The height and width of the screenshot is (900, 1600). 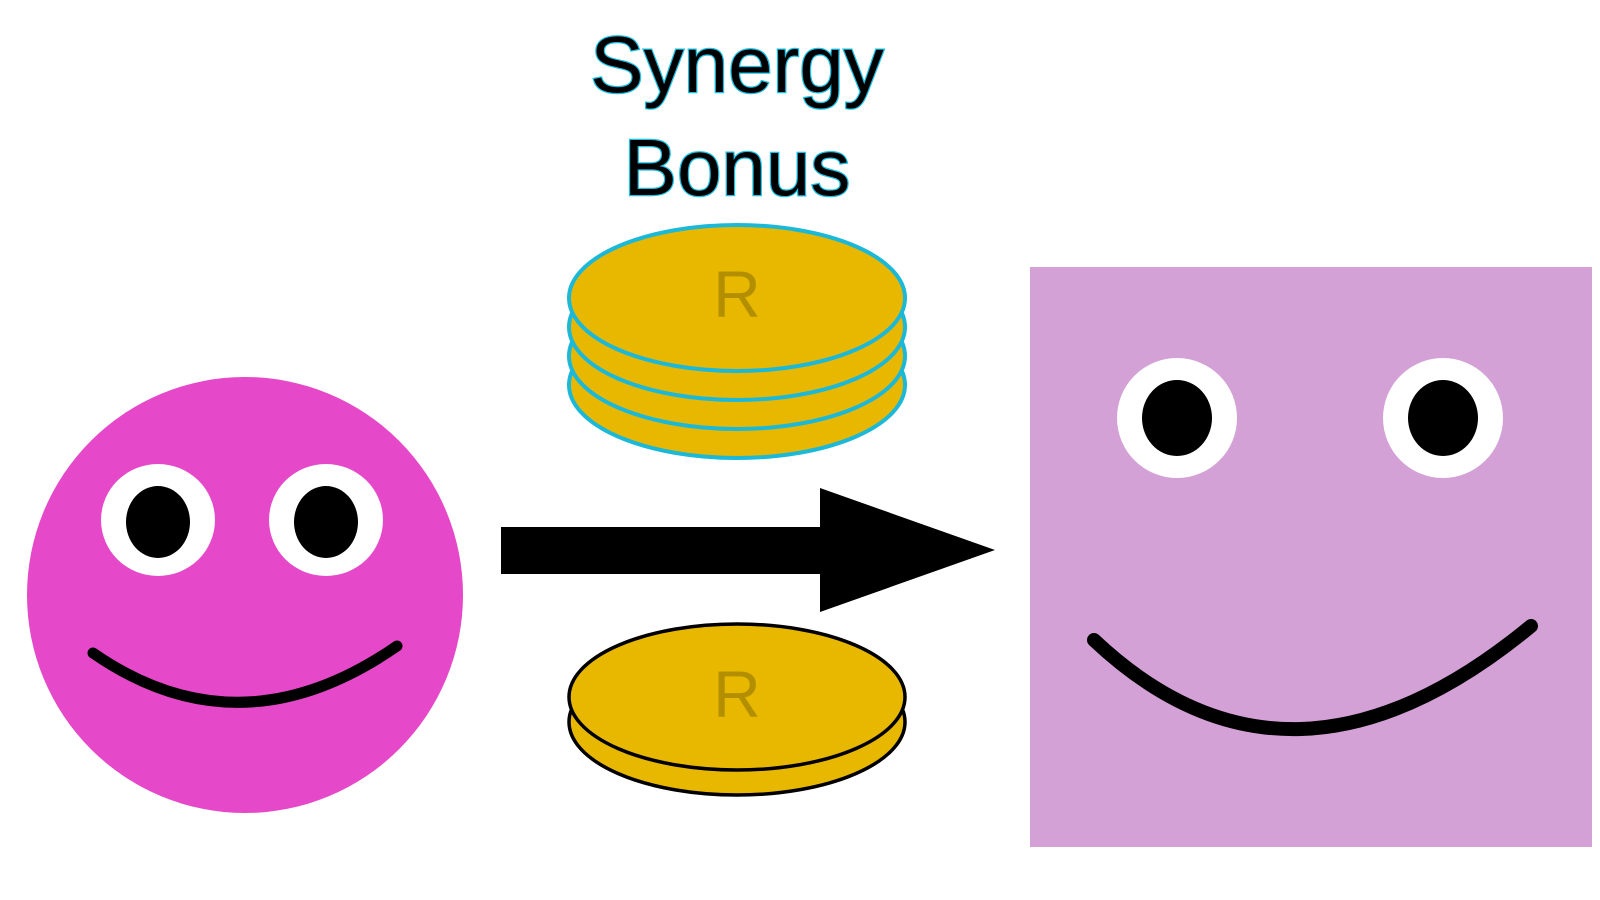 I want to click on synergy-bonus-title: Synergy Bonus, so click(x=737, y=116).